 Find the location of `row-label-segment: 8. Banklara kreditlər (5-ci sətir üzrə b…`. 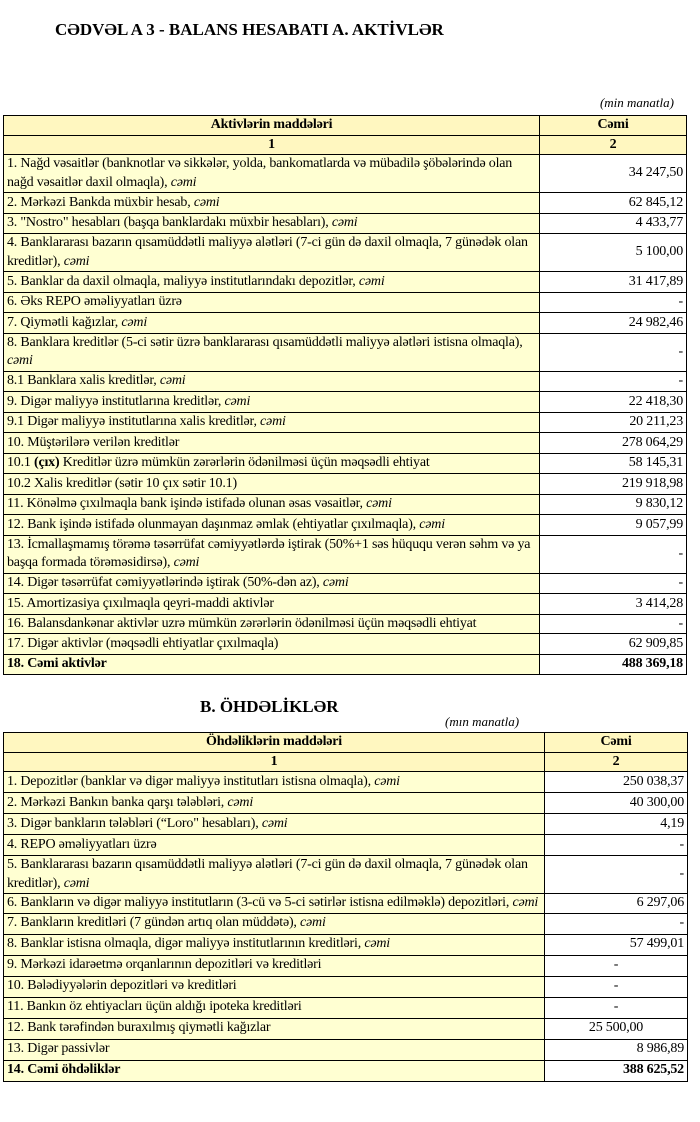

row-label-segment: 8. Banklara kreditlər (5-ci sətir üzrə b… is located at coordinates (265, 342).